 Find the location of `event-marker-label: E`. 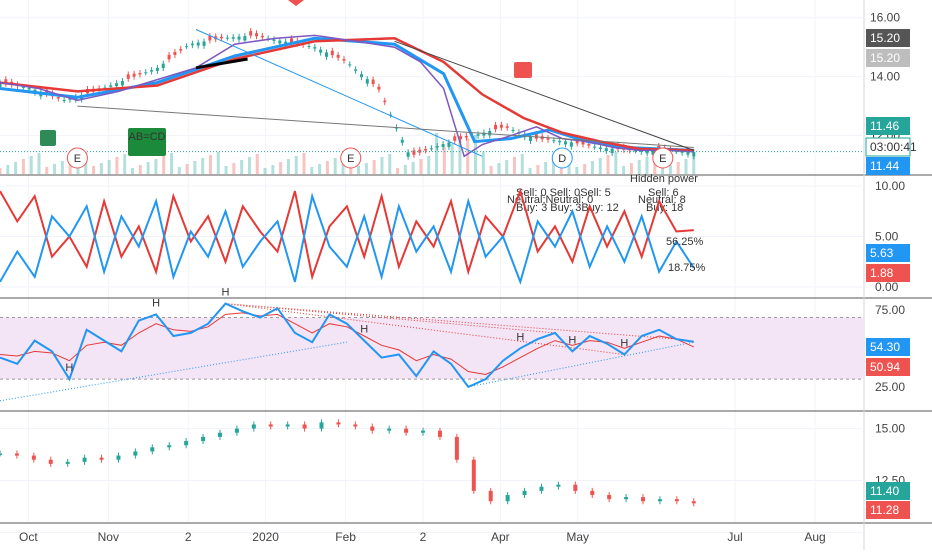

event-marker-label: E is located at coordinates (77, 159).